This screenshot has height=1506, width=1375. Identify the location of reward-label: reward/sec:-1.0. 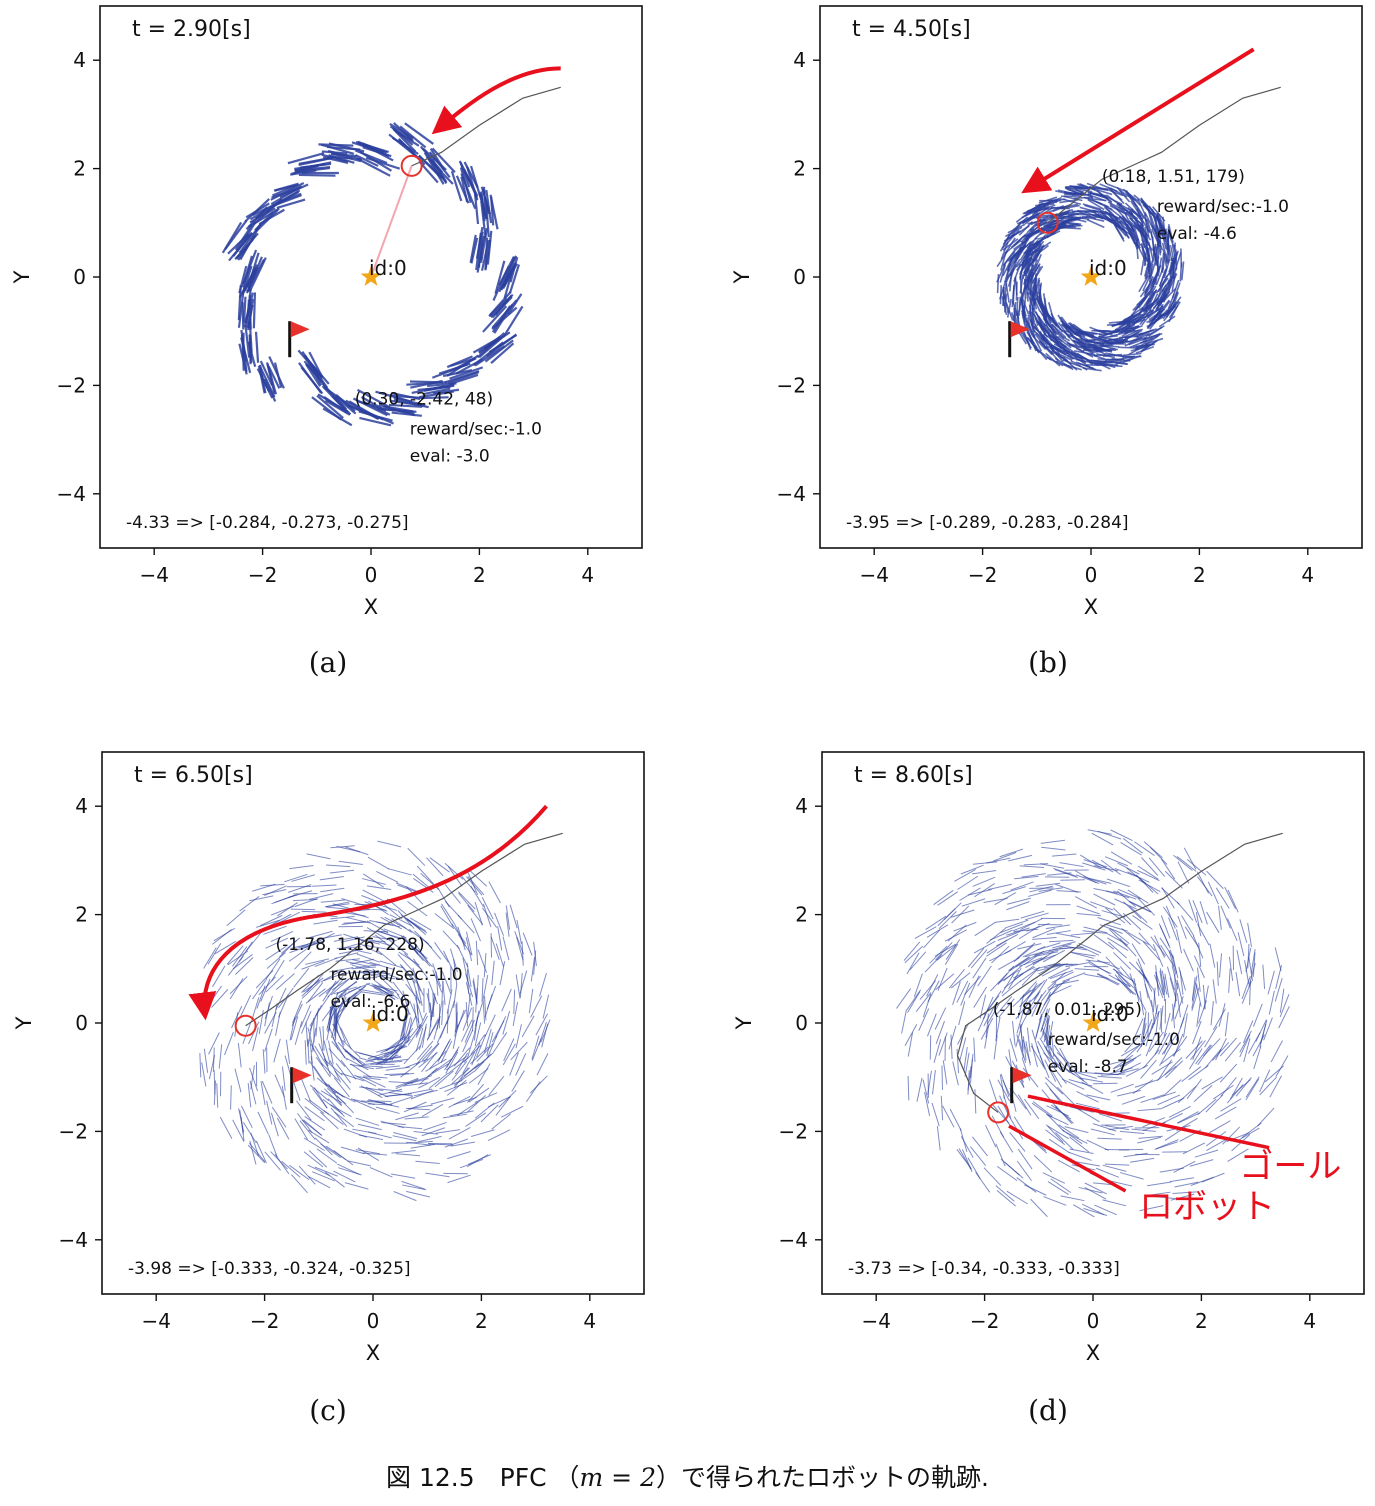
(476, 429).